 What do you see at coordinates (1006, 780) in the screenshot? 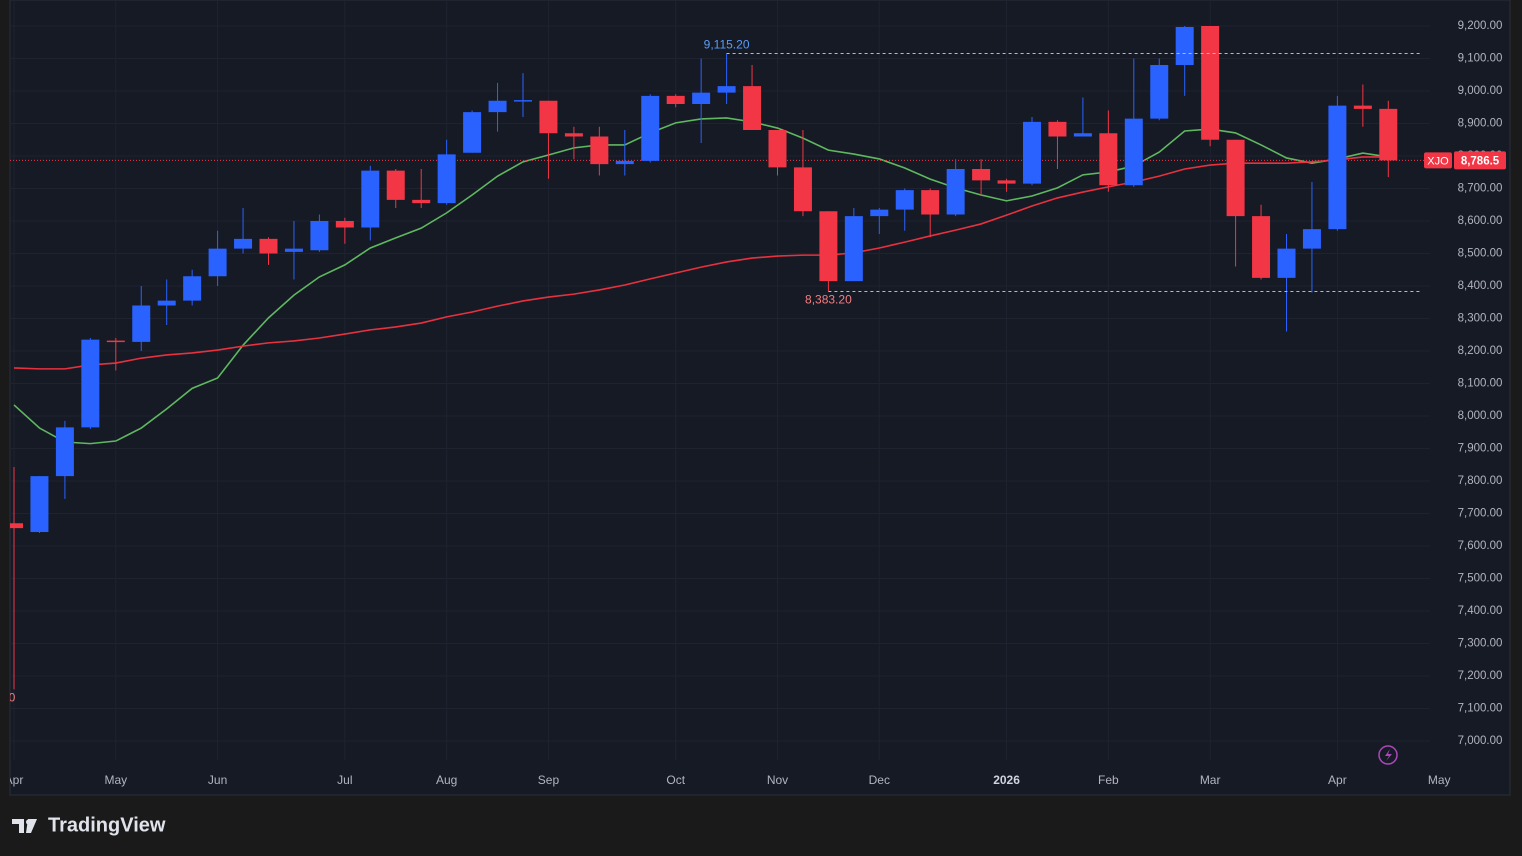
I see `x-tick-label: 2026` at bounding box center [1006, 780].